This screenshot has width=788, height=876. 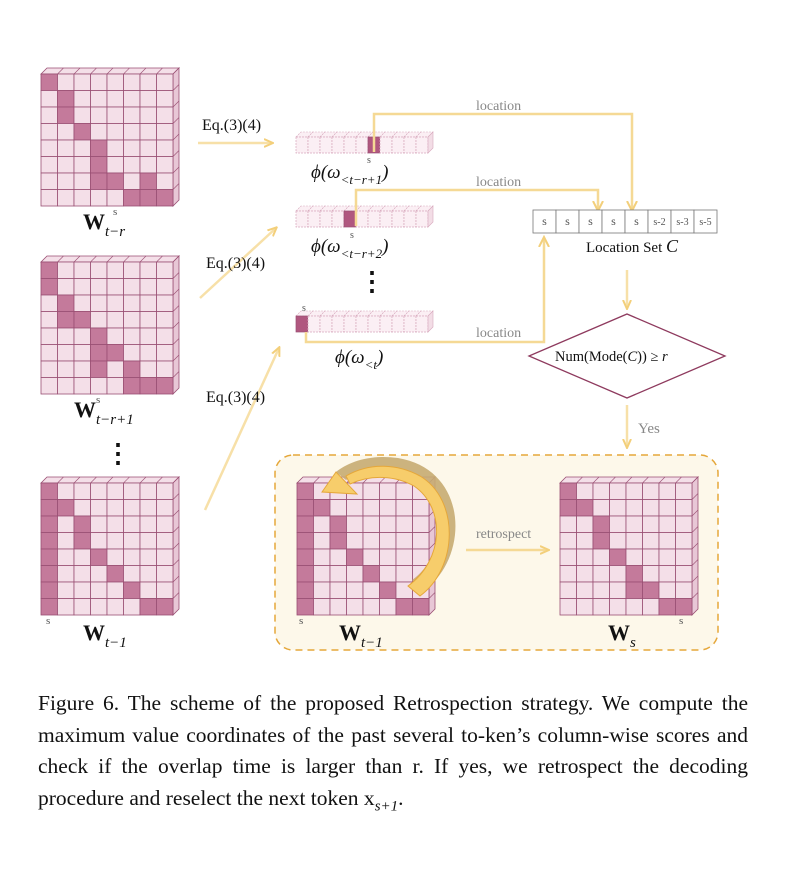 What do you see at coordinates (104, 224) in the screenshot?
I see `label-w-t-minus-r: Wt−r` at bounding box center [104, 224].